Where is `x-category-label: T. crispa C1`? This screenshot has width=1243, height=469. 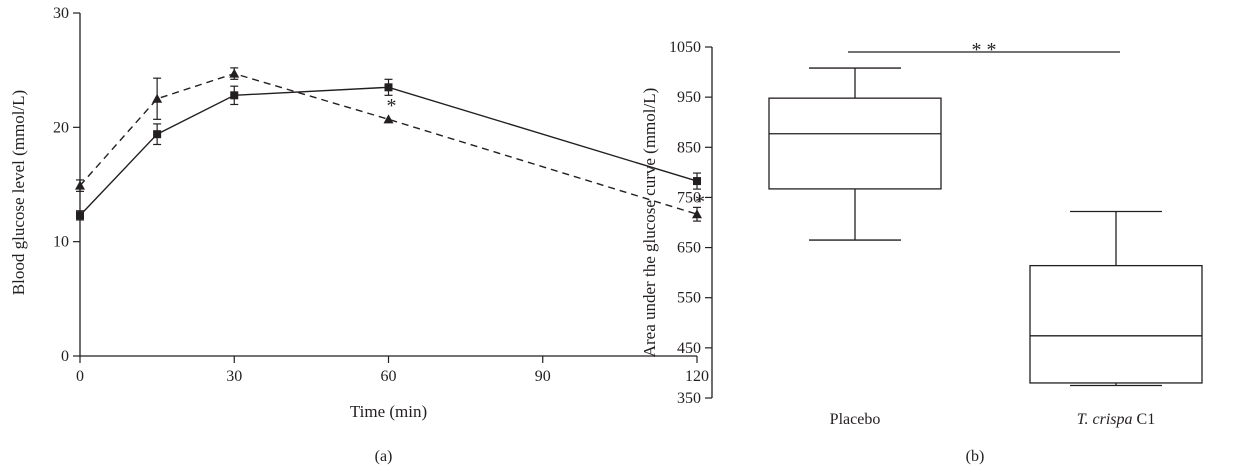 x-category-label: T. crispa C1 is located at coordinates (1116, 419).